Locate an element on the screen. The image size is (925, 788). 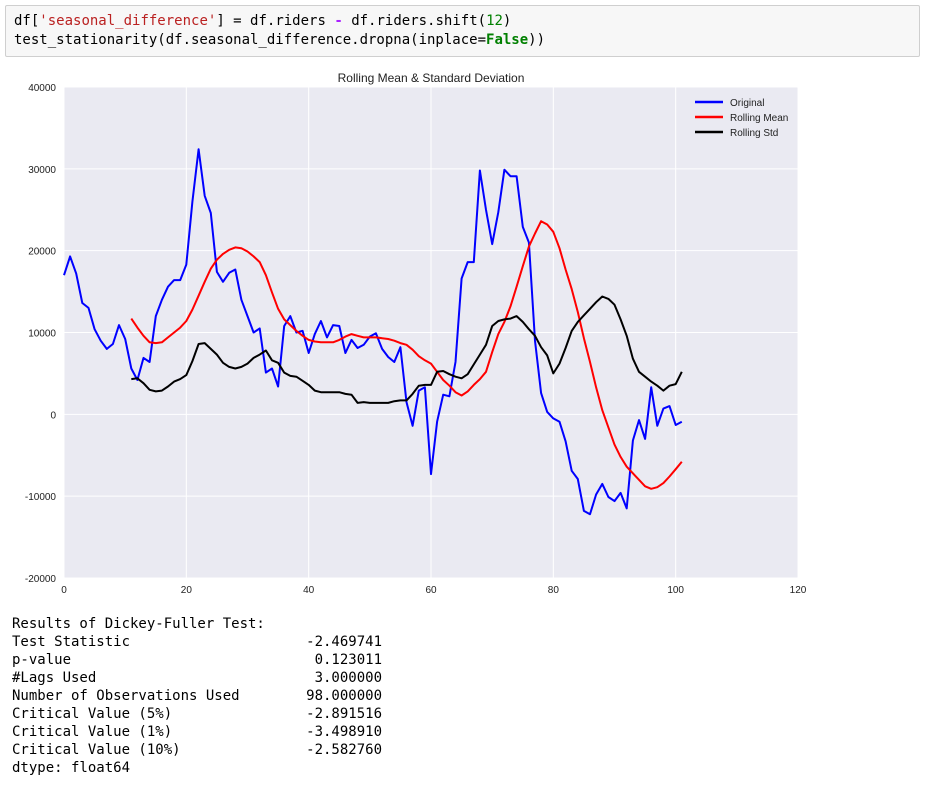
x-tick-label: 20 is located at coordinates (187, 590).